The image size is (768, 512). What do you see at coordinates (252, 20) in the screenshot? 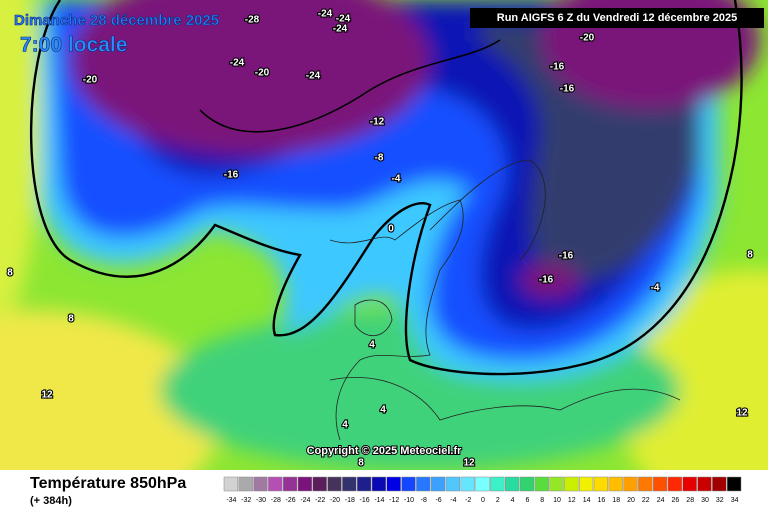
I see `contour-label: -28` at bounding box center [252, 20].